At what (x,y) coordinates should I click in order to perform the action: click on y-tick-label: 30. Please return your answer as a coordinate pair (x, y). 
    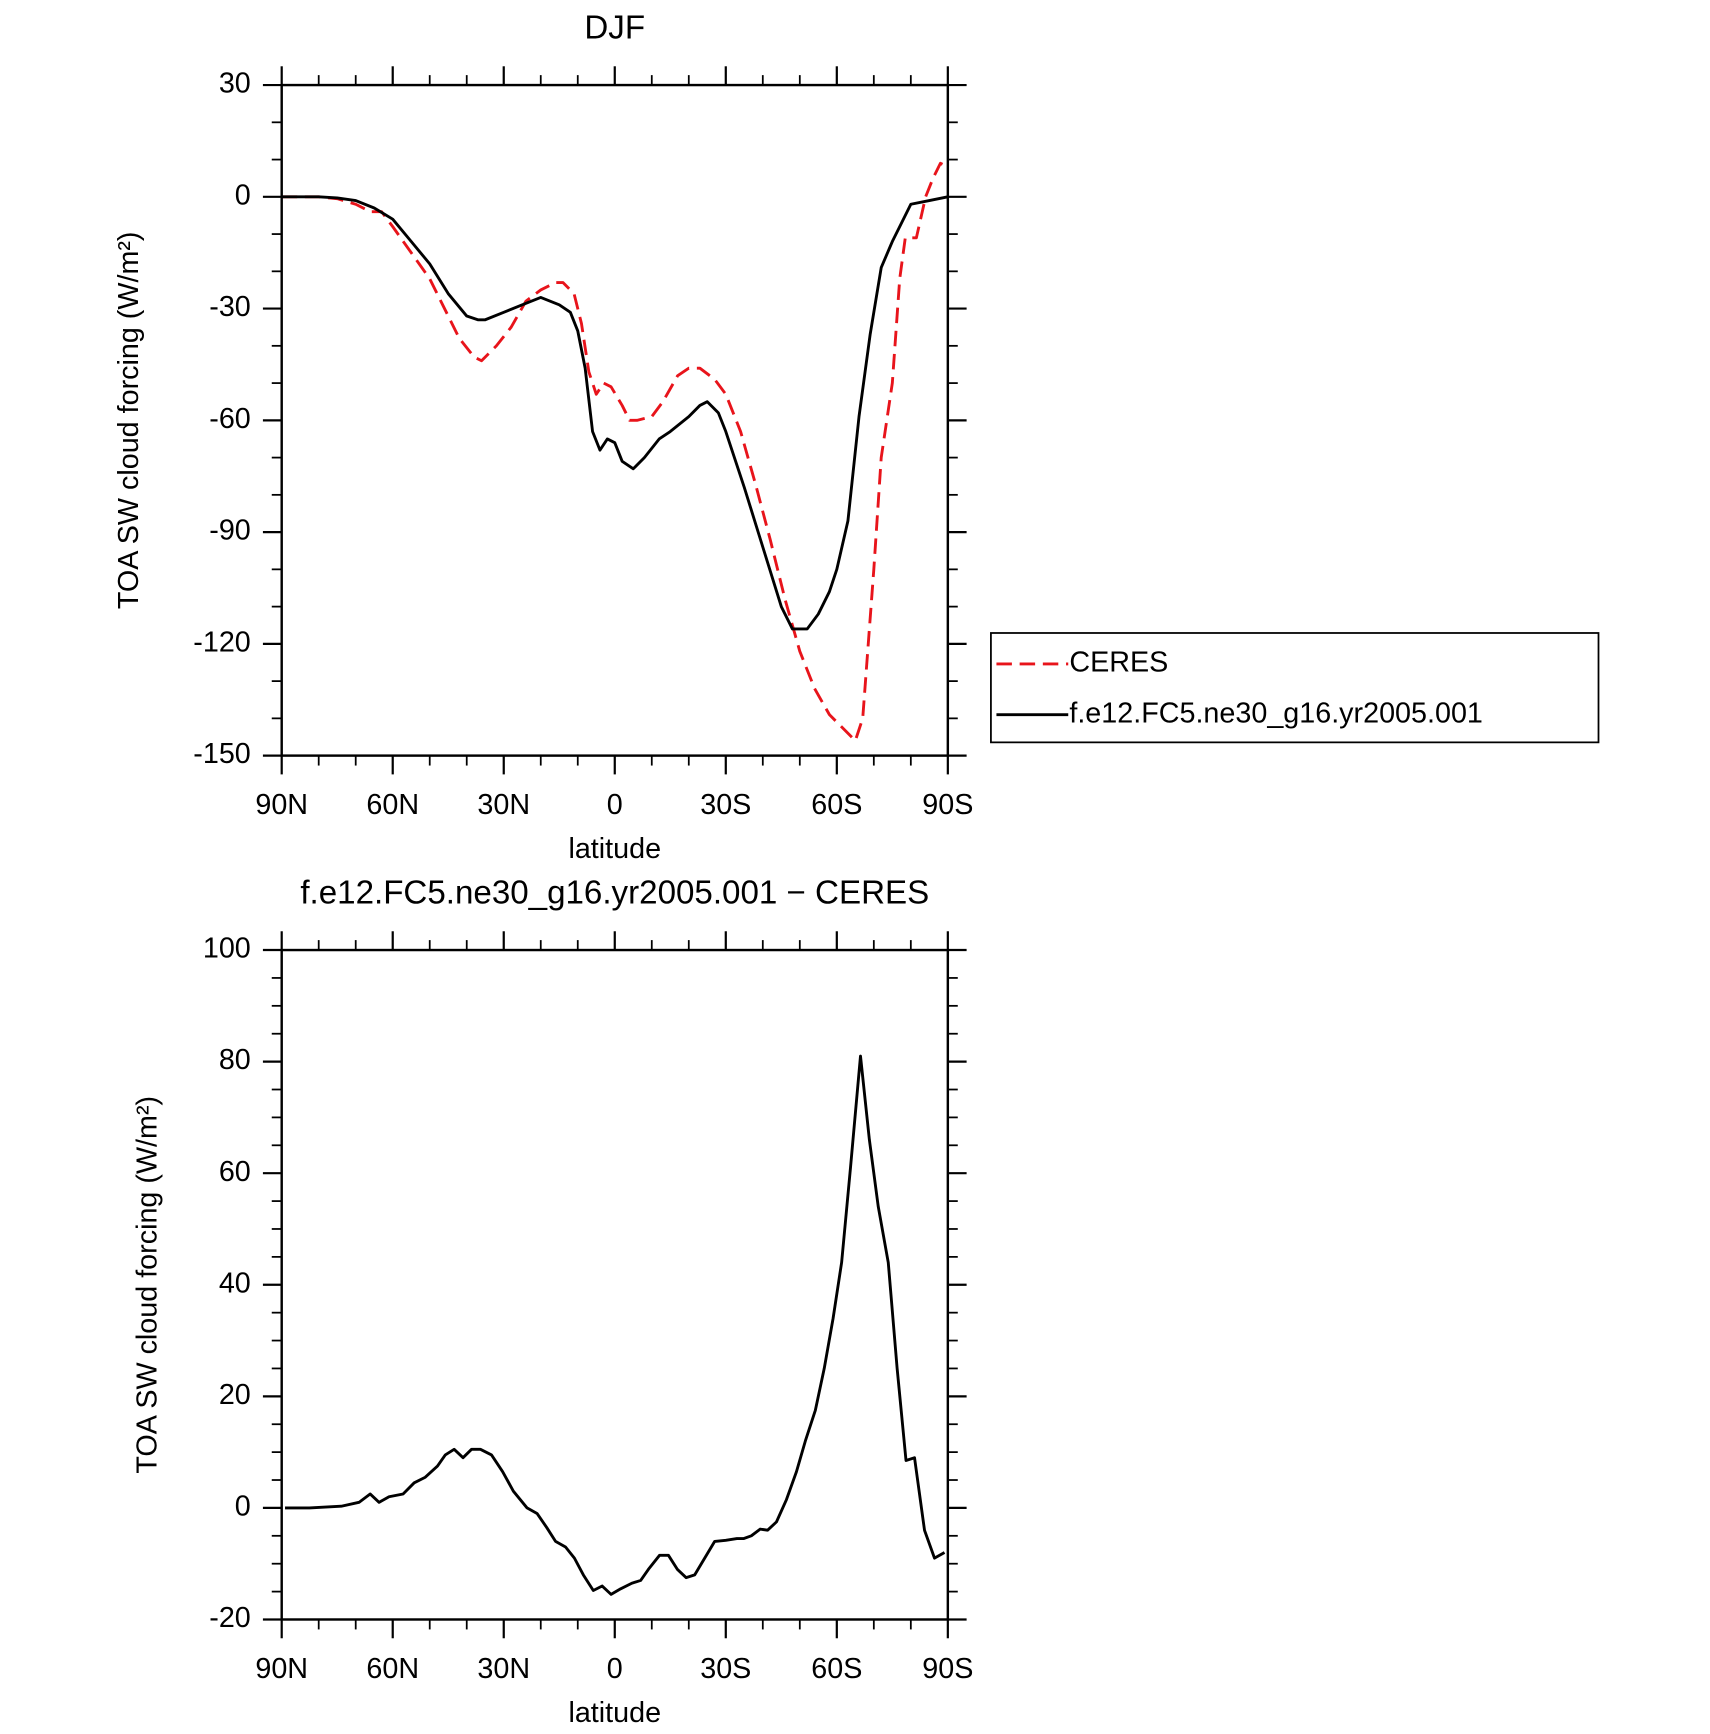
    Looking at the image, I should click on (235, 84).